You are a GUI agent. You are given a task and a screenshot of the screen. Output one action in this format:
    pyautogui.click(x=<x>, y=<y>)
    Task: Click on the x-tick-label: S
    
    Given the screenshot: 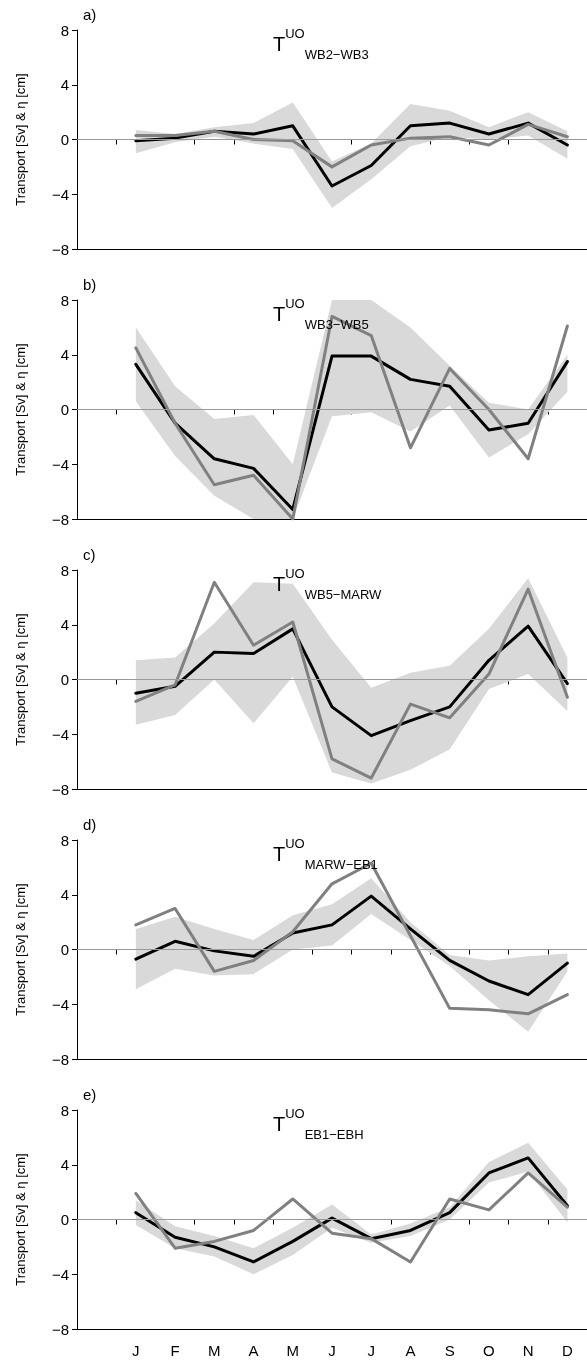 What is the action you would take?
    pyautogui.click(x=449, y=1350)
    